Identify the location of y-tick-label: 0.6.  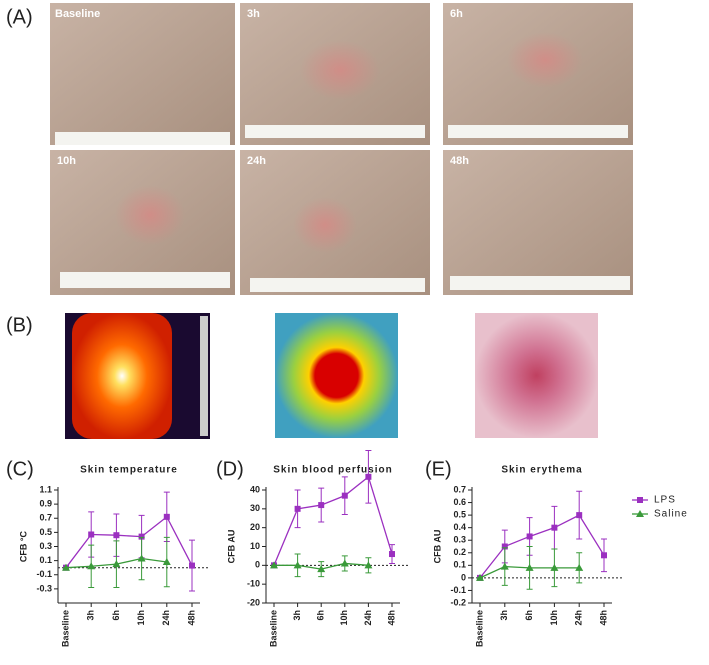
(459, 502).